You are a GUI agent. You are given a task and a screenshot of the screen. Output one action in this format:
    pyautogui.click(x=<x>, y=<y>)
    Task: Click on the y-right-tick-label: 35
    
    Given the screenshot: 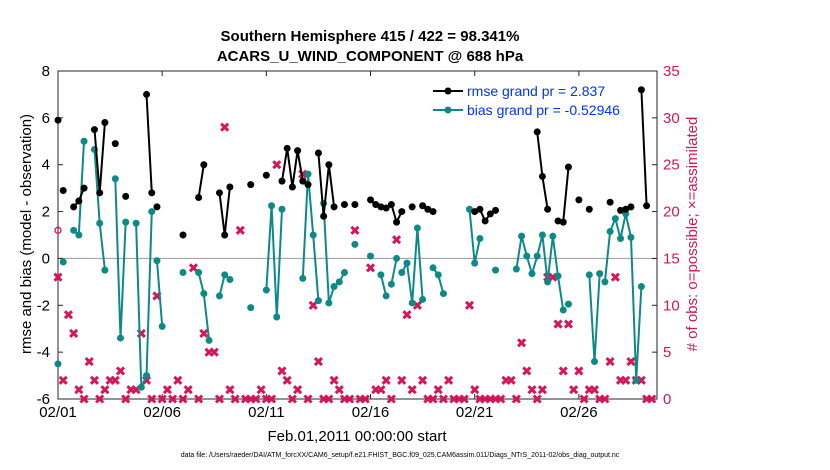 What is the action you would take?
    pyautogui.click(x=671, y=71)
    